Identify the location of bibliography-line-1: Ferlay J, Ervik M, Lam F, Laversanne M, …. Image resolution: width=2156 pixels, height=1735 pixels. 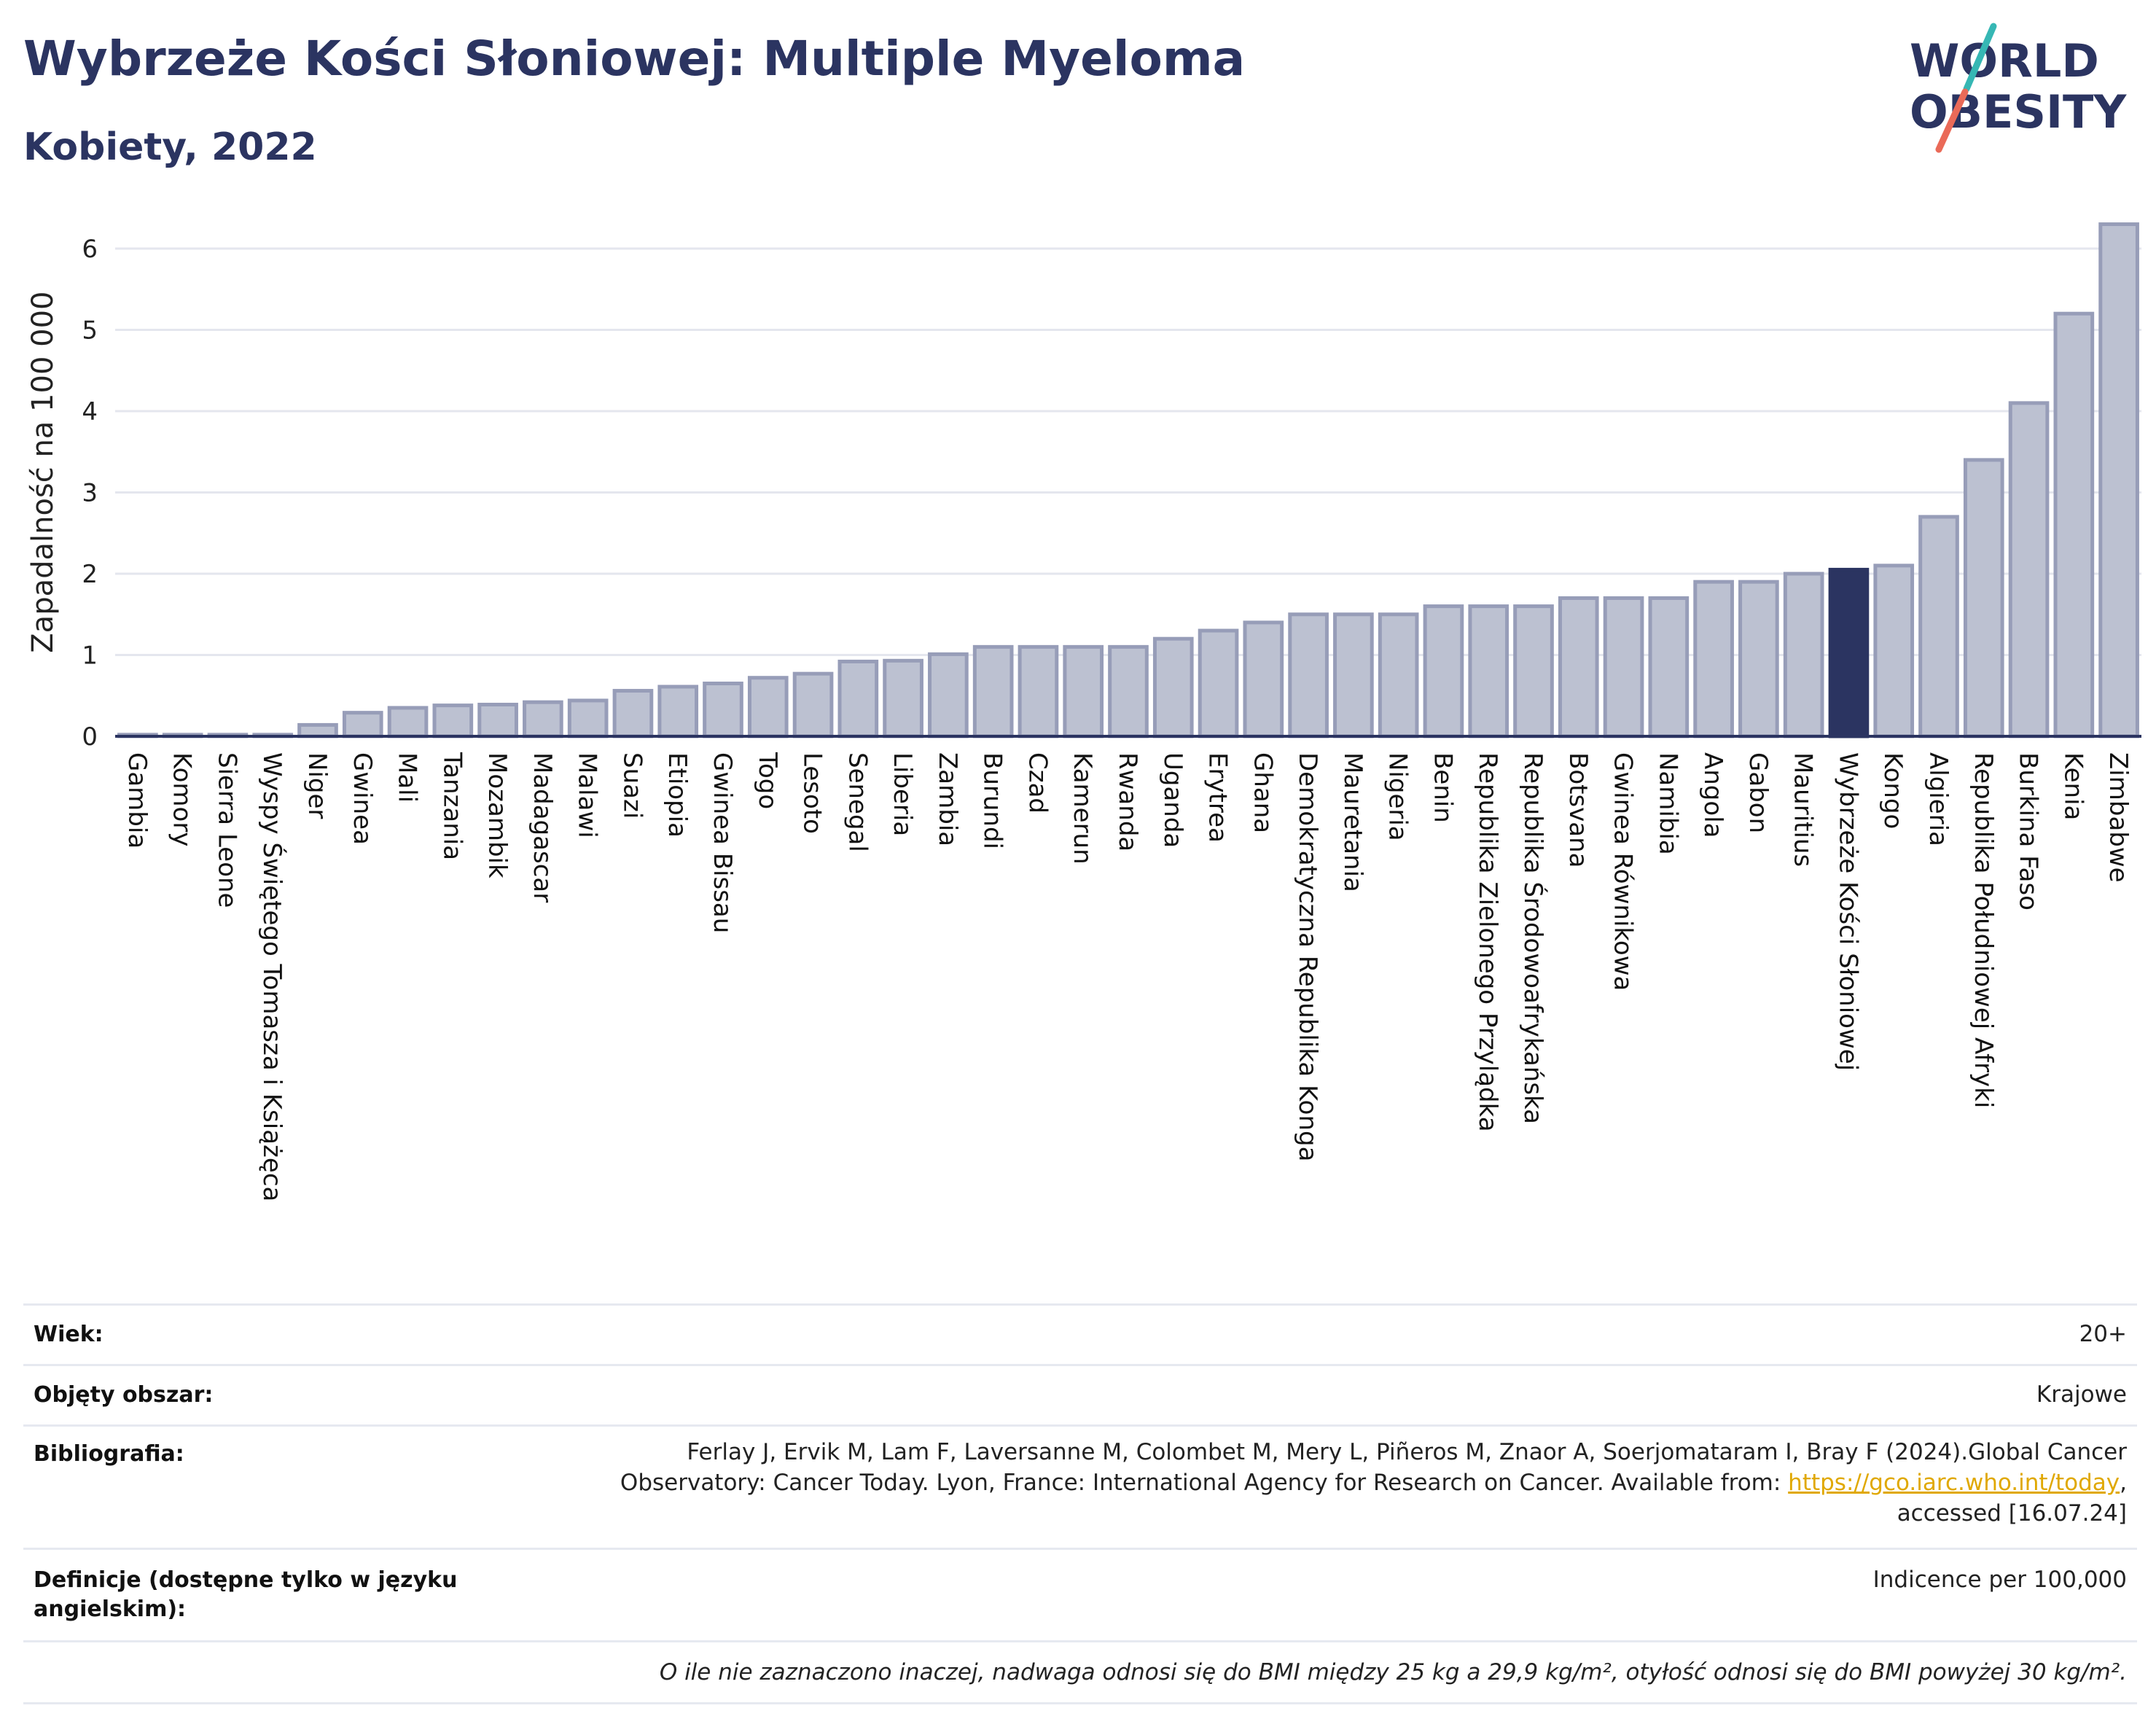
(1407, 1452).